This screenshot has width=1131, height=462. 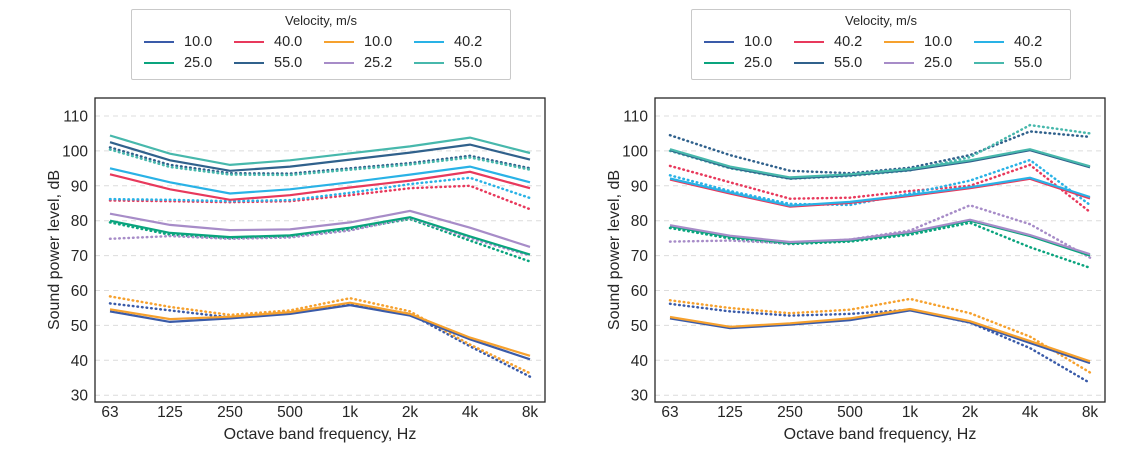 I want to click on y-tick-label: 60, so click(x=640, y=291).